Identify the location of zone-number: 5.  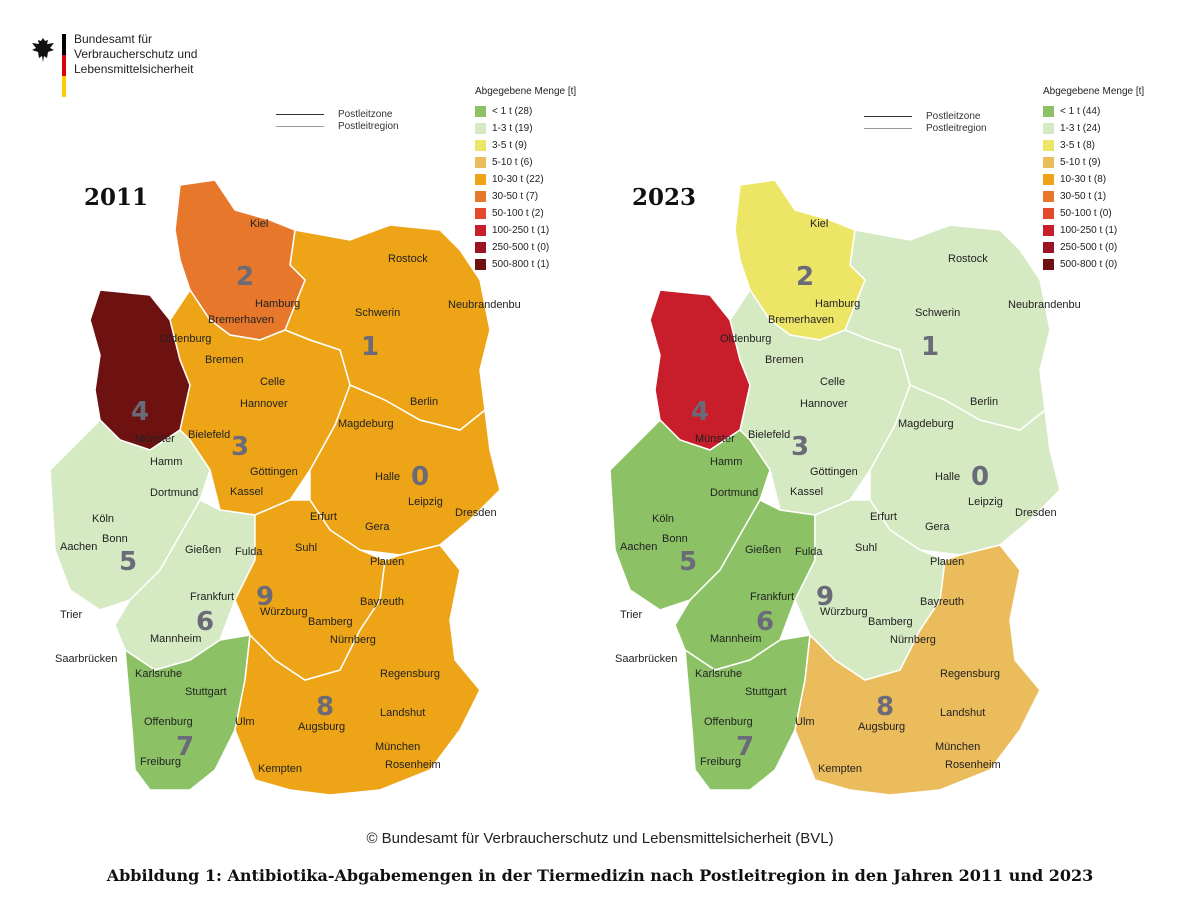
(128, 562).